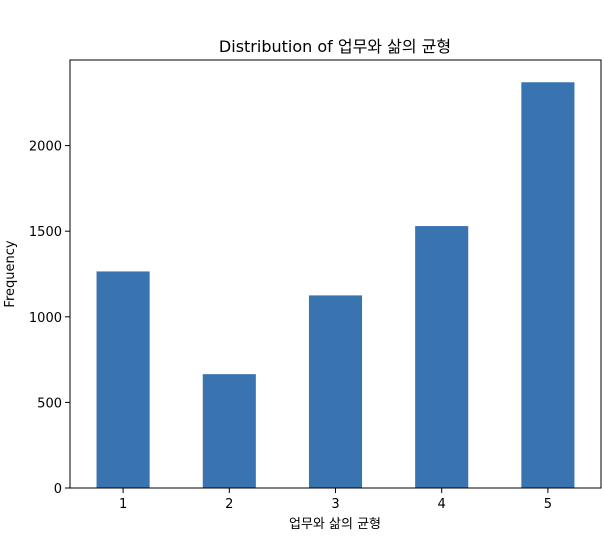  What do you see at coordinates (10, 273) in the screenshot?
I see `y-axis-label: Frequency` at bounding box center [10, 273].